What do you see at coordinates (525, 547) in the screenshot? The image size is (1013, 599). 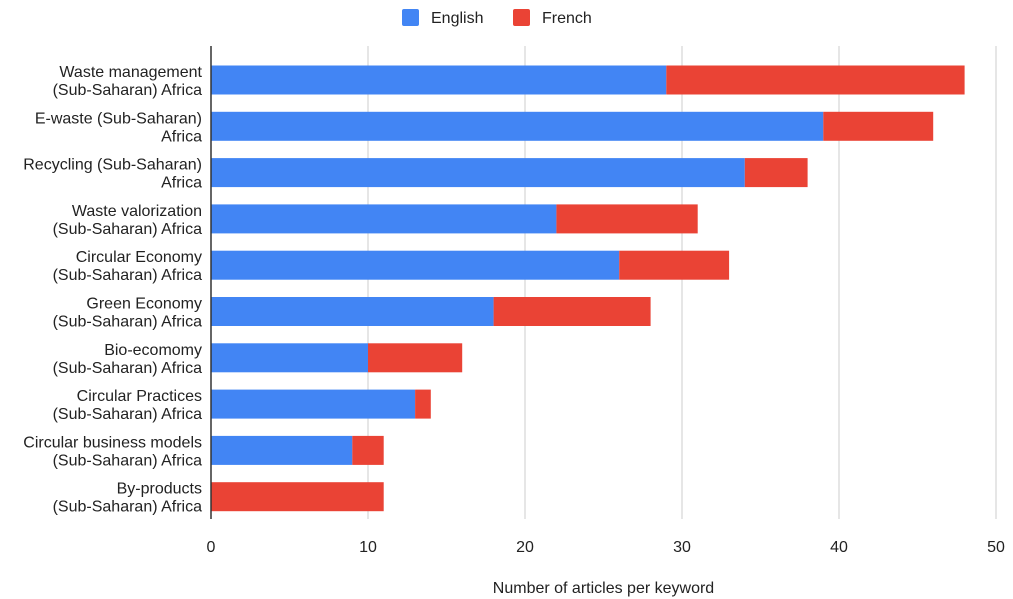 I see `x-tick-label: 20` at bounding box center [525, 547].